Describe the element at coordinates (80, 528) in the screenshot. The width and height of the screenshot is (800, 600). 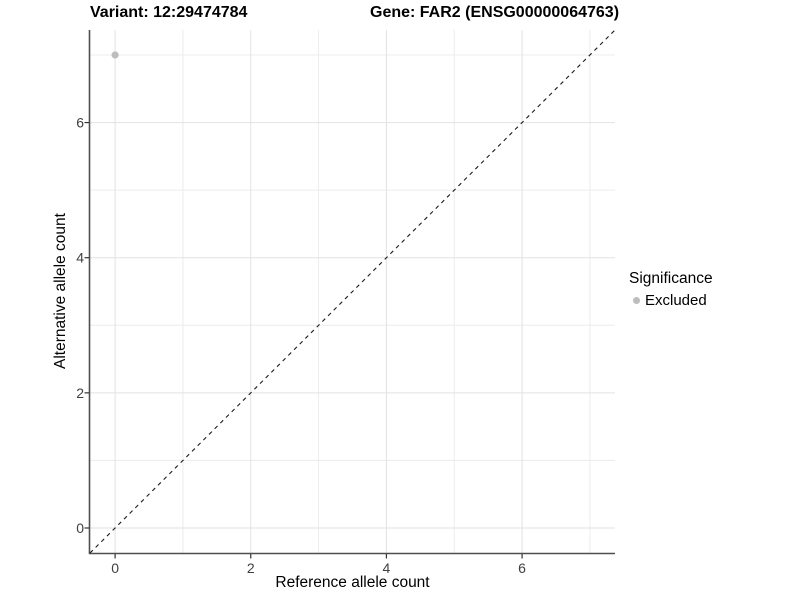
I see `y-tick-label: 0` at that location.